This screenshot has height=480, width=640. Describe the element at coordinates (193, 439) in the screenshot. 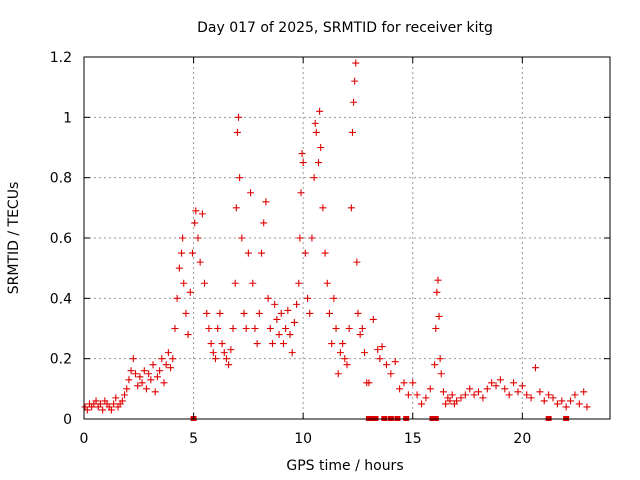

I see `x-tick-label: 5` at that location.